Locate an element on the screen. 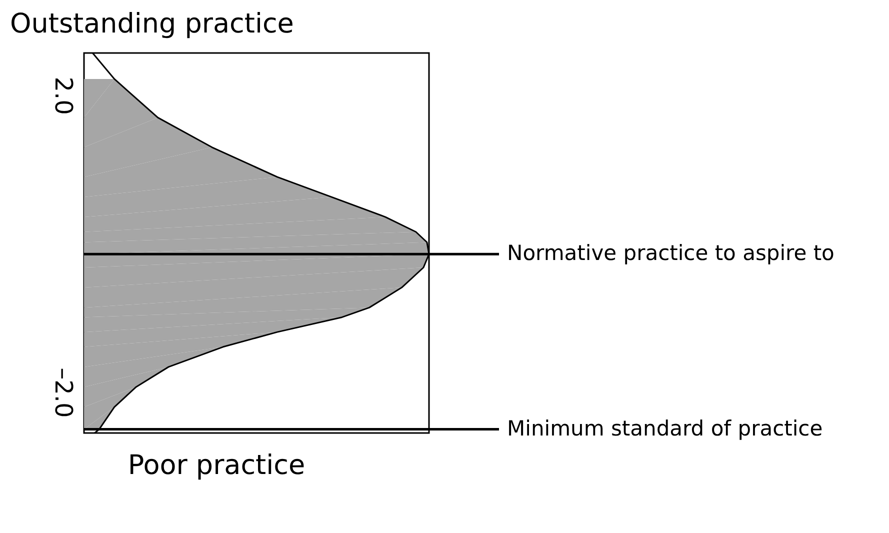  y-tick-label: –2.0 is located at coordinates (64, 393).